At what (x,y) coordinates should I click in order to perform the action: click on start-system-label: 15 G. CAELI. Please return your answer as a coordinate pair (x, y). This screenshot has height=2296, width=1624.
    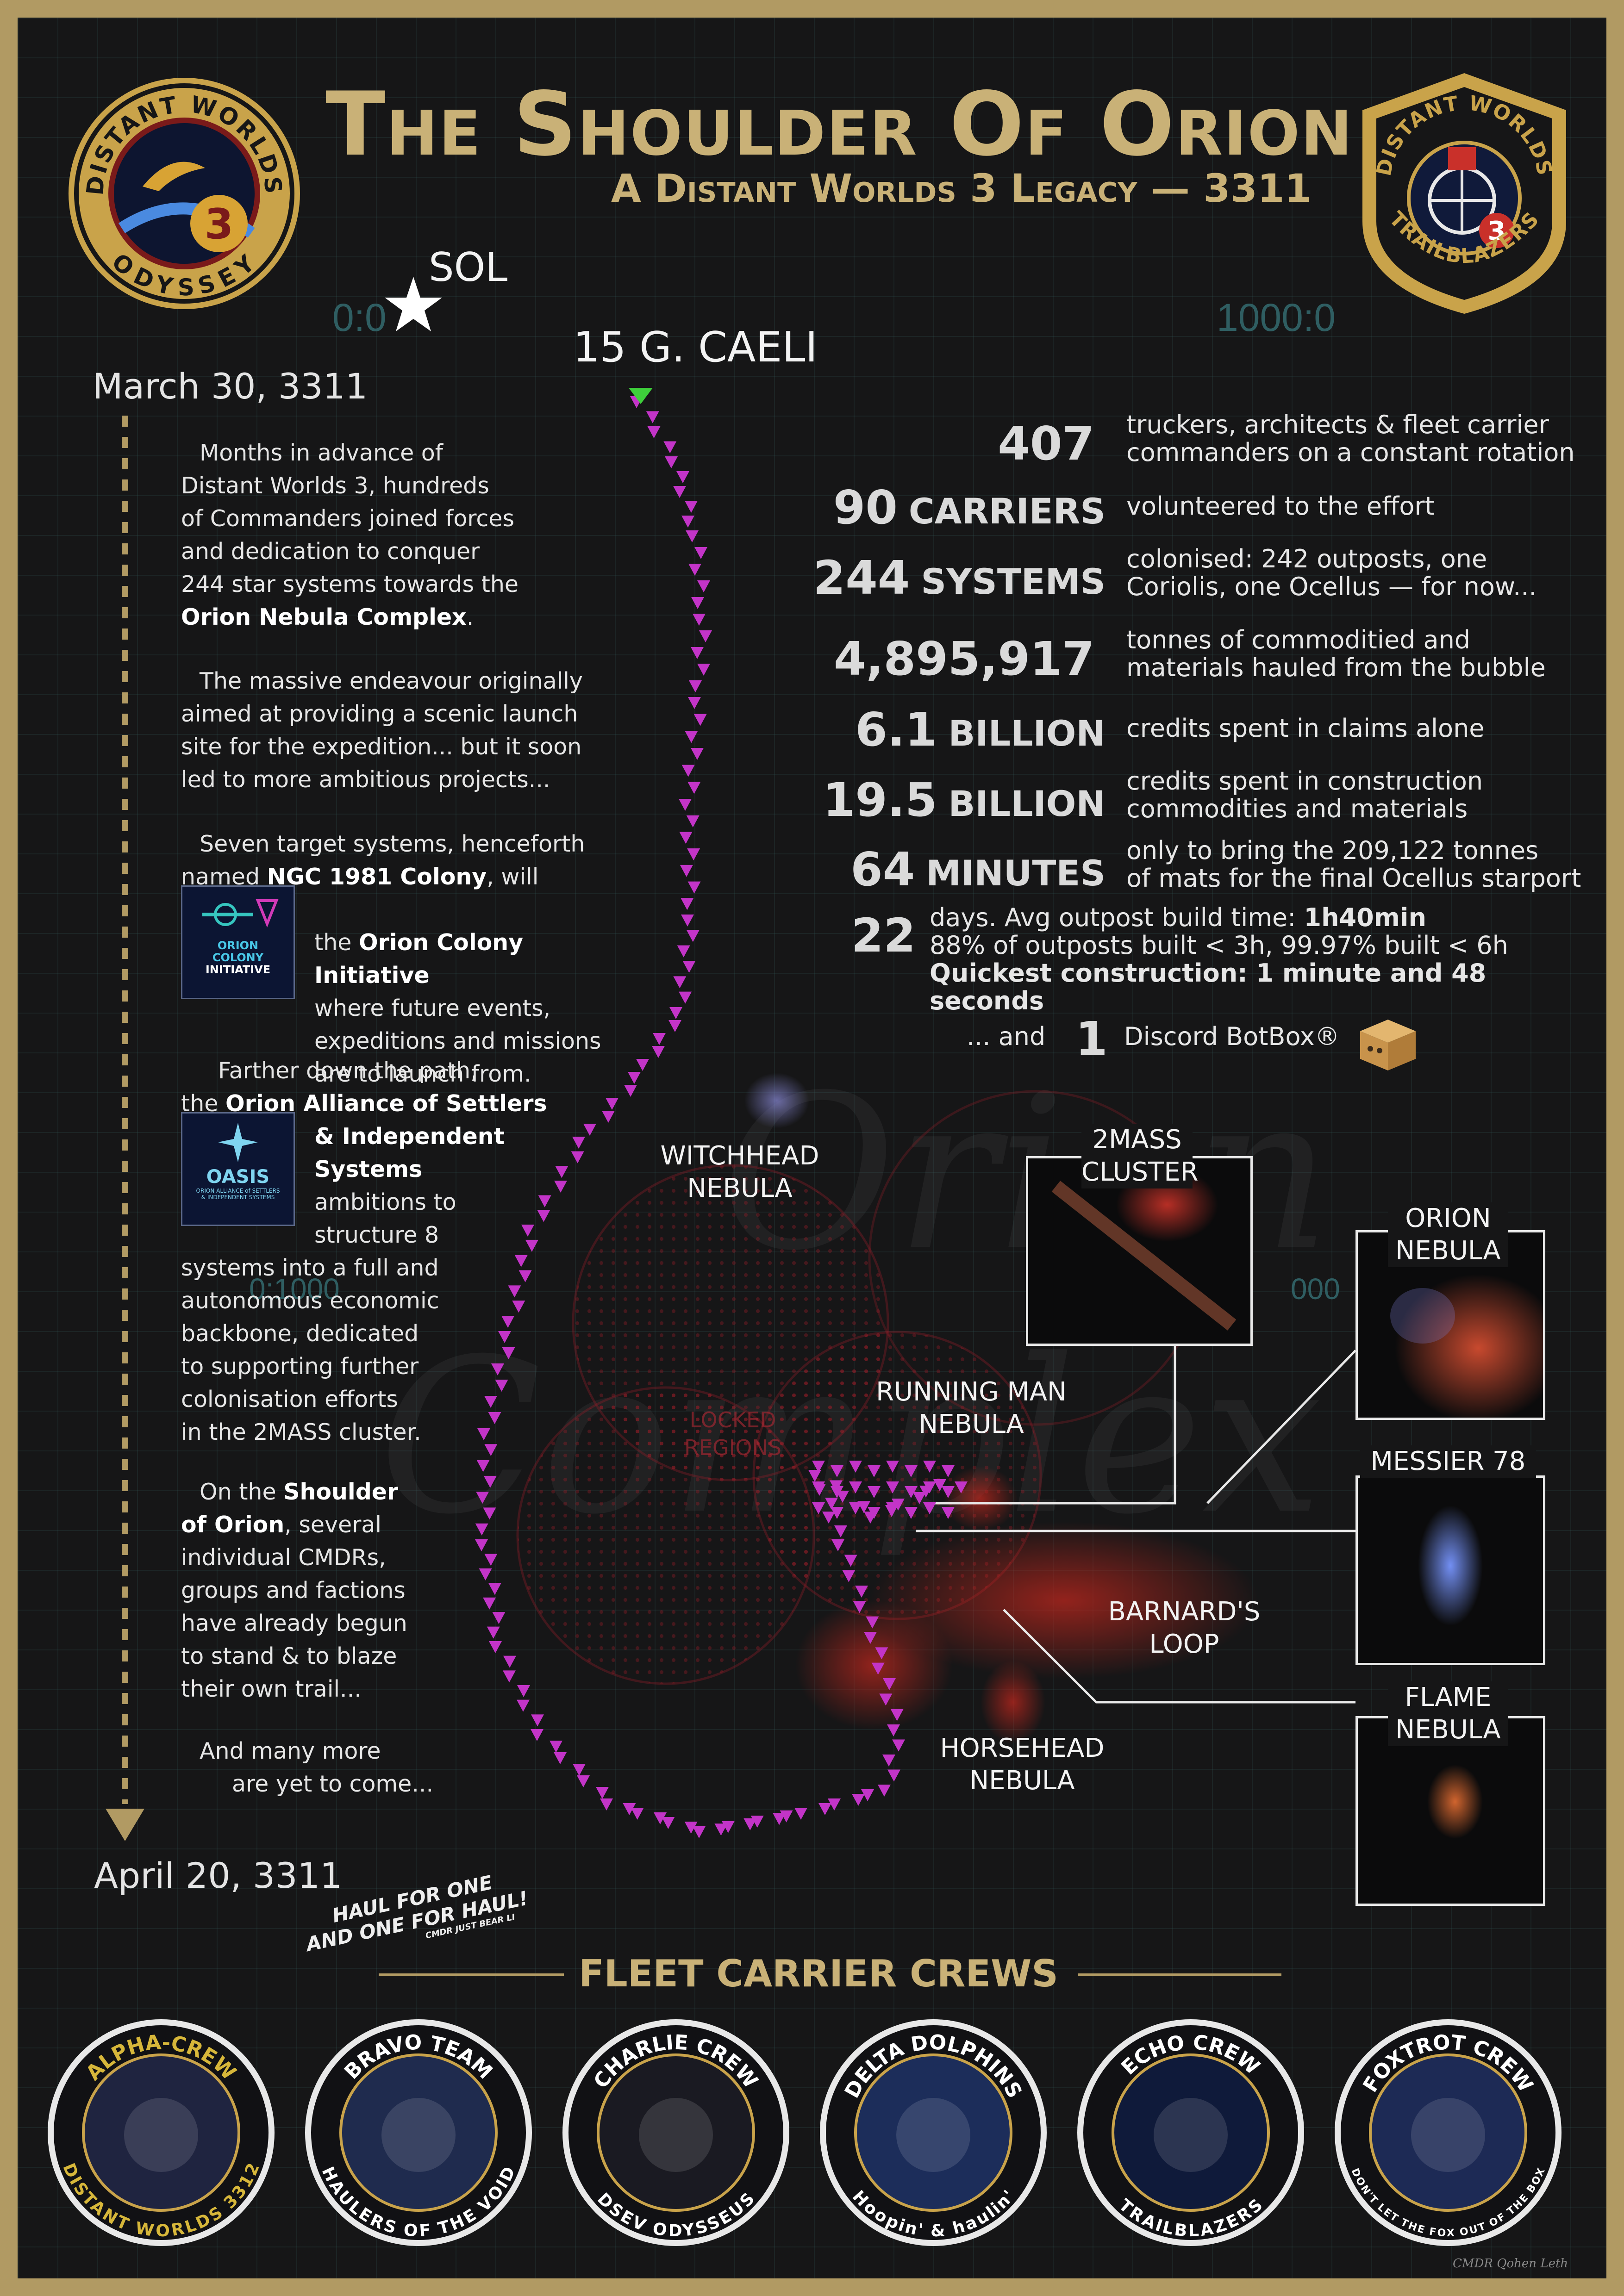
    Looking at the image, I should click on (695, 347).